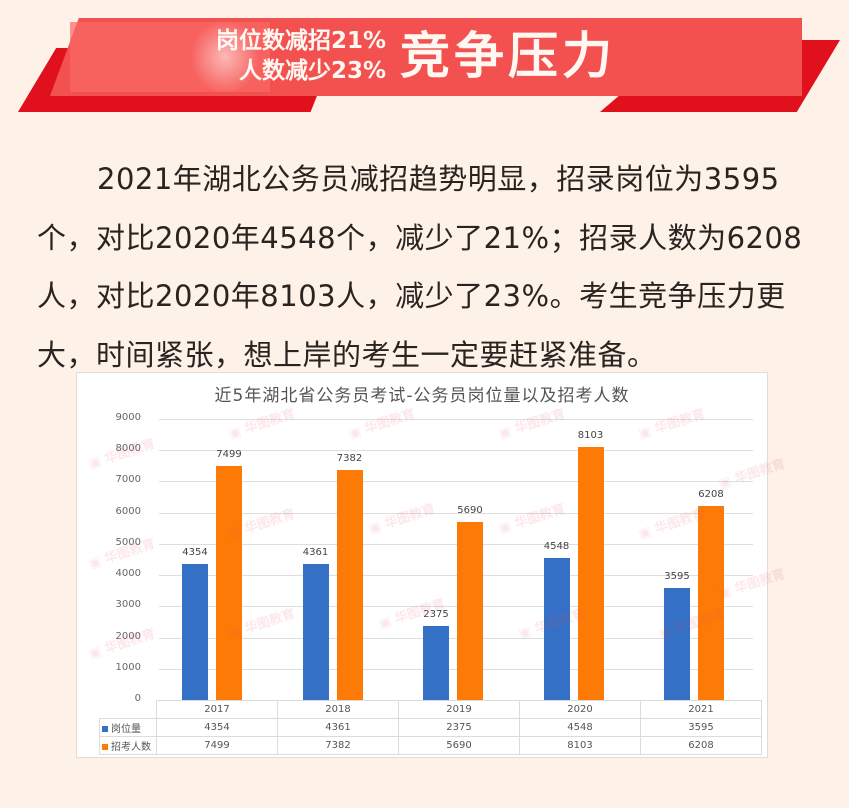 The height and width of the screenshot is (808, 849). I want to click on y-tick-label: 3000, so click(128, 605).